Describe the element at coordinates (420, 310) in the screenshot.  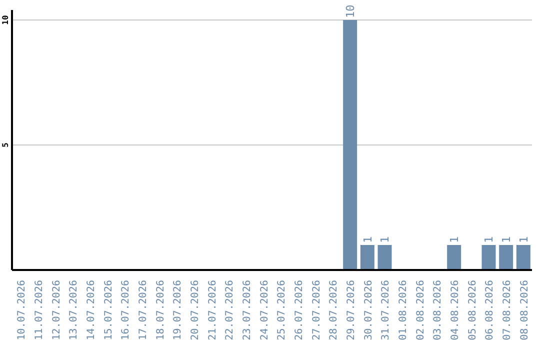
I see `x-tick-label: 02.08.2026` at that location.